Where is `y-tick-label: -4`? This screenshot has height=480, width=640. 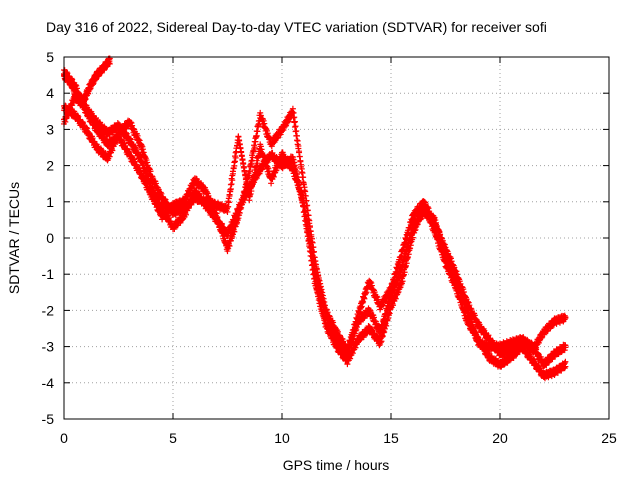 y-tick-label: -4 is located at coordinates (48, 383).